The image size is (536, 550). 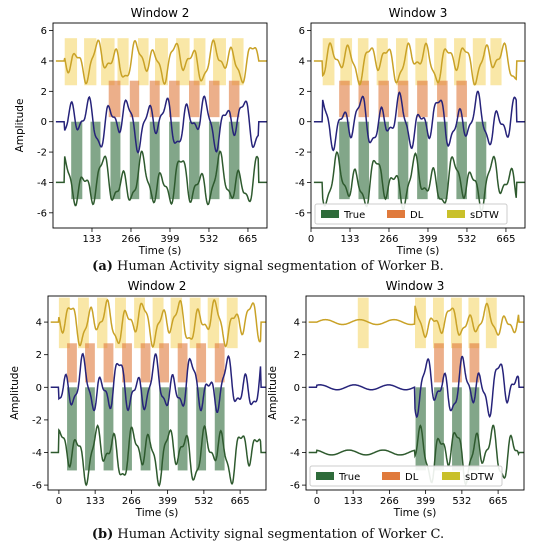 I want to click on x-tick-label: 133, so click(x=353, y=501).